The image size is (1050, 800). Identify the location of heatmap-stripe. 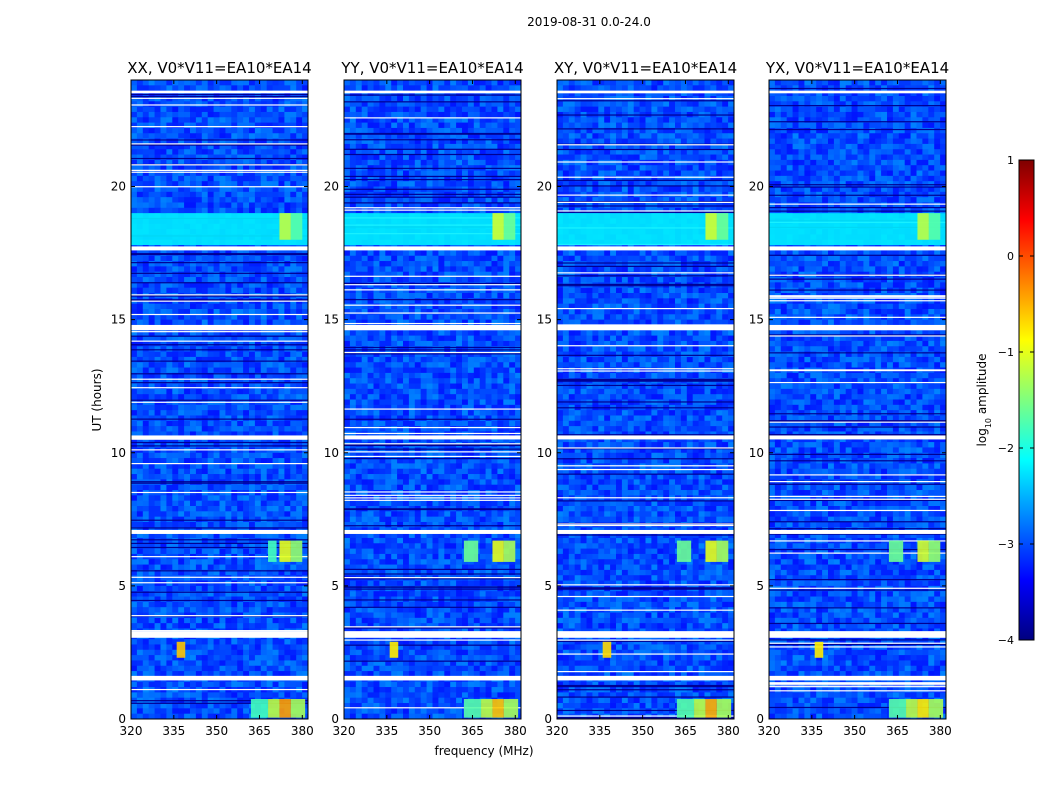
(219, 345).